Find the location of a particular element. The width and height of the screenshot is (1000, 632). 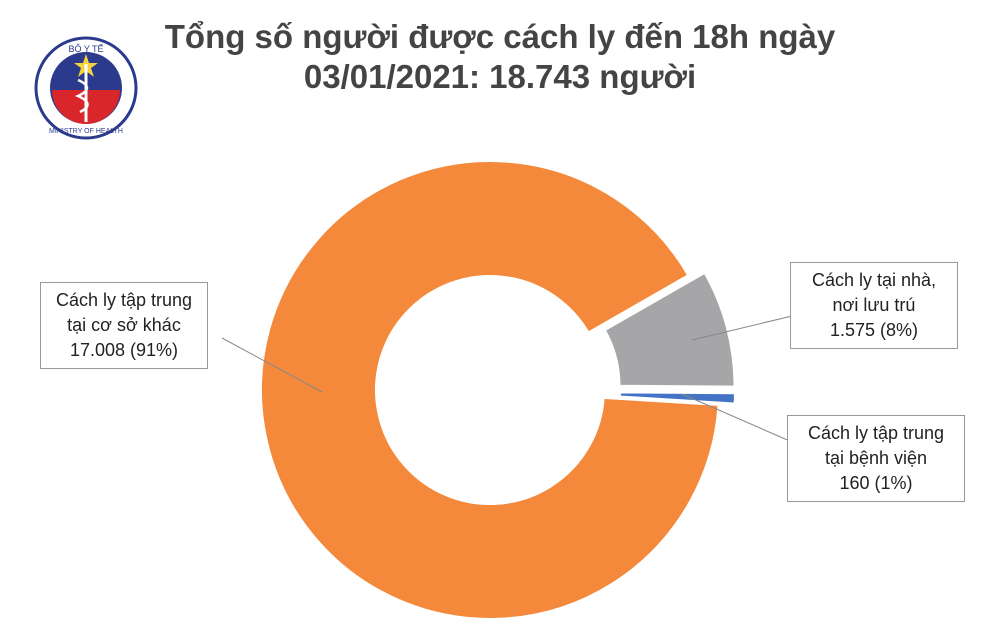

value-label: 160 (1%) is located at coordinates (876, 483).